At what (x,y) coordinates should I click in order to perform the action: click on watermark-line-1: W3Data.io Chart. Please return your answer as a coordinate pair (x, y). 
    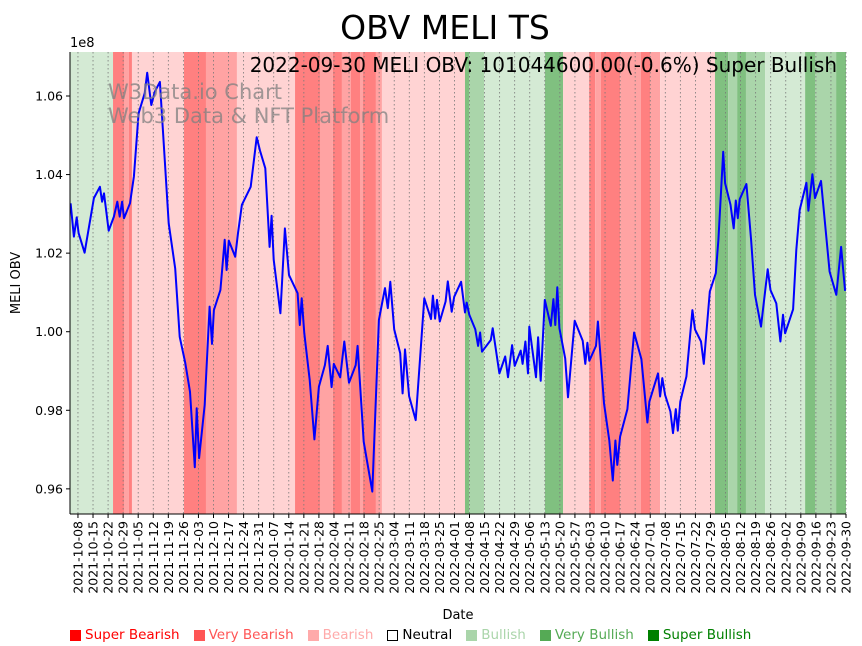
    Looking at the image, I should click on (195, 92).